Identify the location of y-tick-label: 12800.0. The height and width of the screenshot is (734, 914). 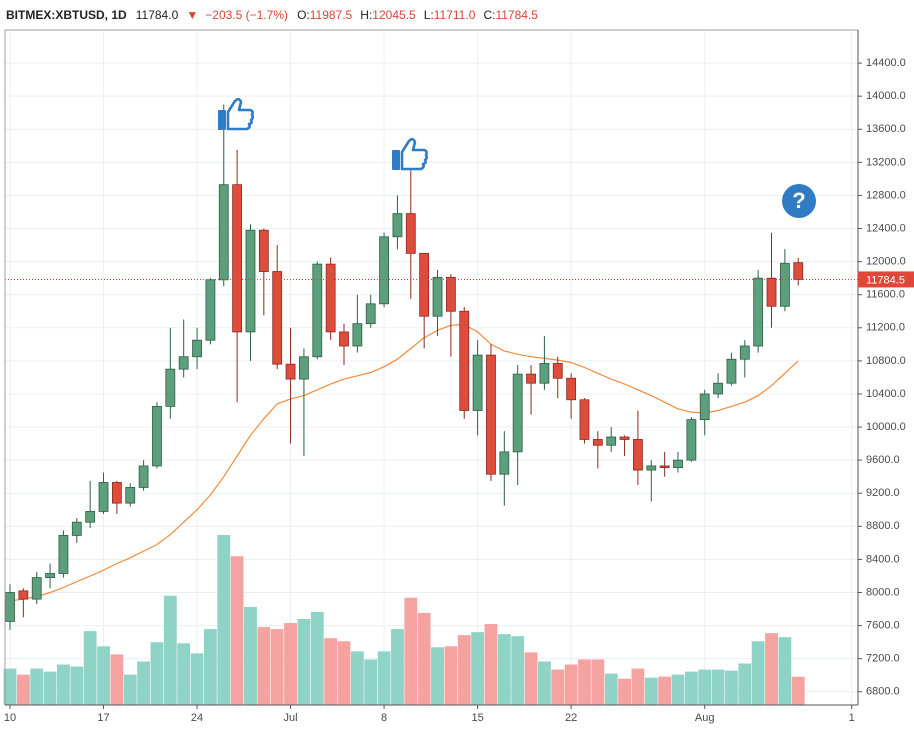
(886, 195).